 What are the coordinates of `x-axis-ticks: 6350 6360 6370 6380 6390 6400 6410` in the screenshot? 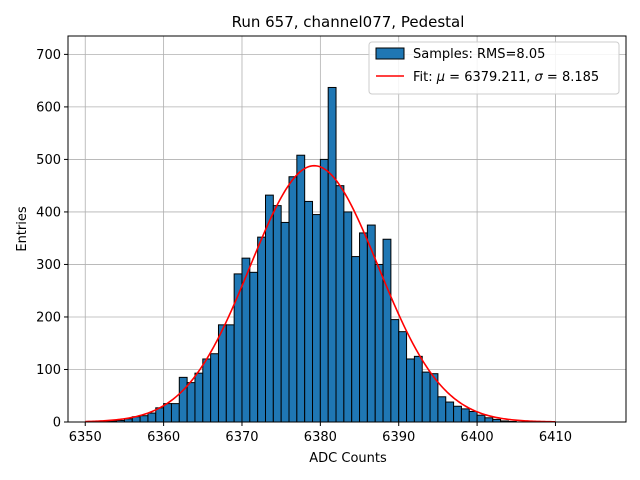 It's located at (320, 433).